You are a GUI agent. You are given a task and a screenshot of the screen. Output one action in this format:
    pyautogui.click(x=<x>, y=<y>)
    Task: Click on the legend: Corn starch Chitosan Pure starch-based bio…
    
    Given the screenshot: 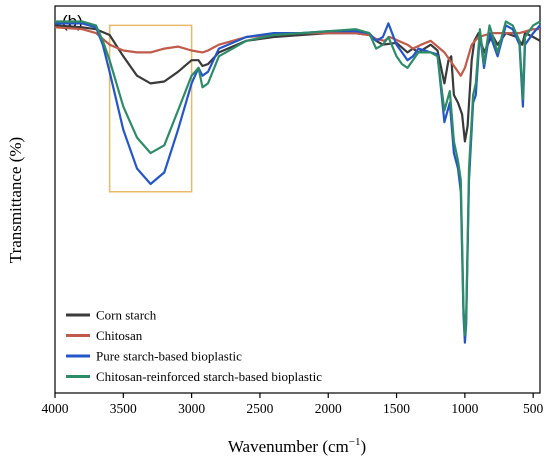 What is the action you would take?
    pyautogui.click(x=194, y=346)
    